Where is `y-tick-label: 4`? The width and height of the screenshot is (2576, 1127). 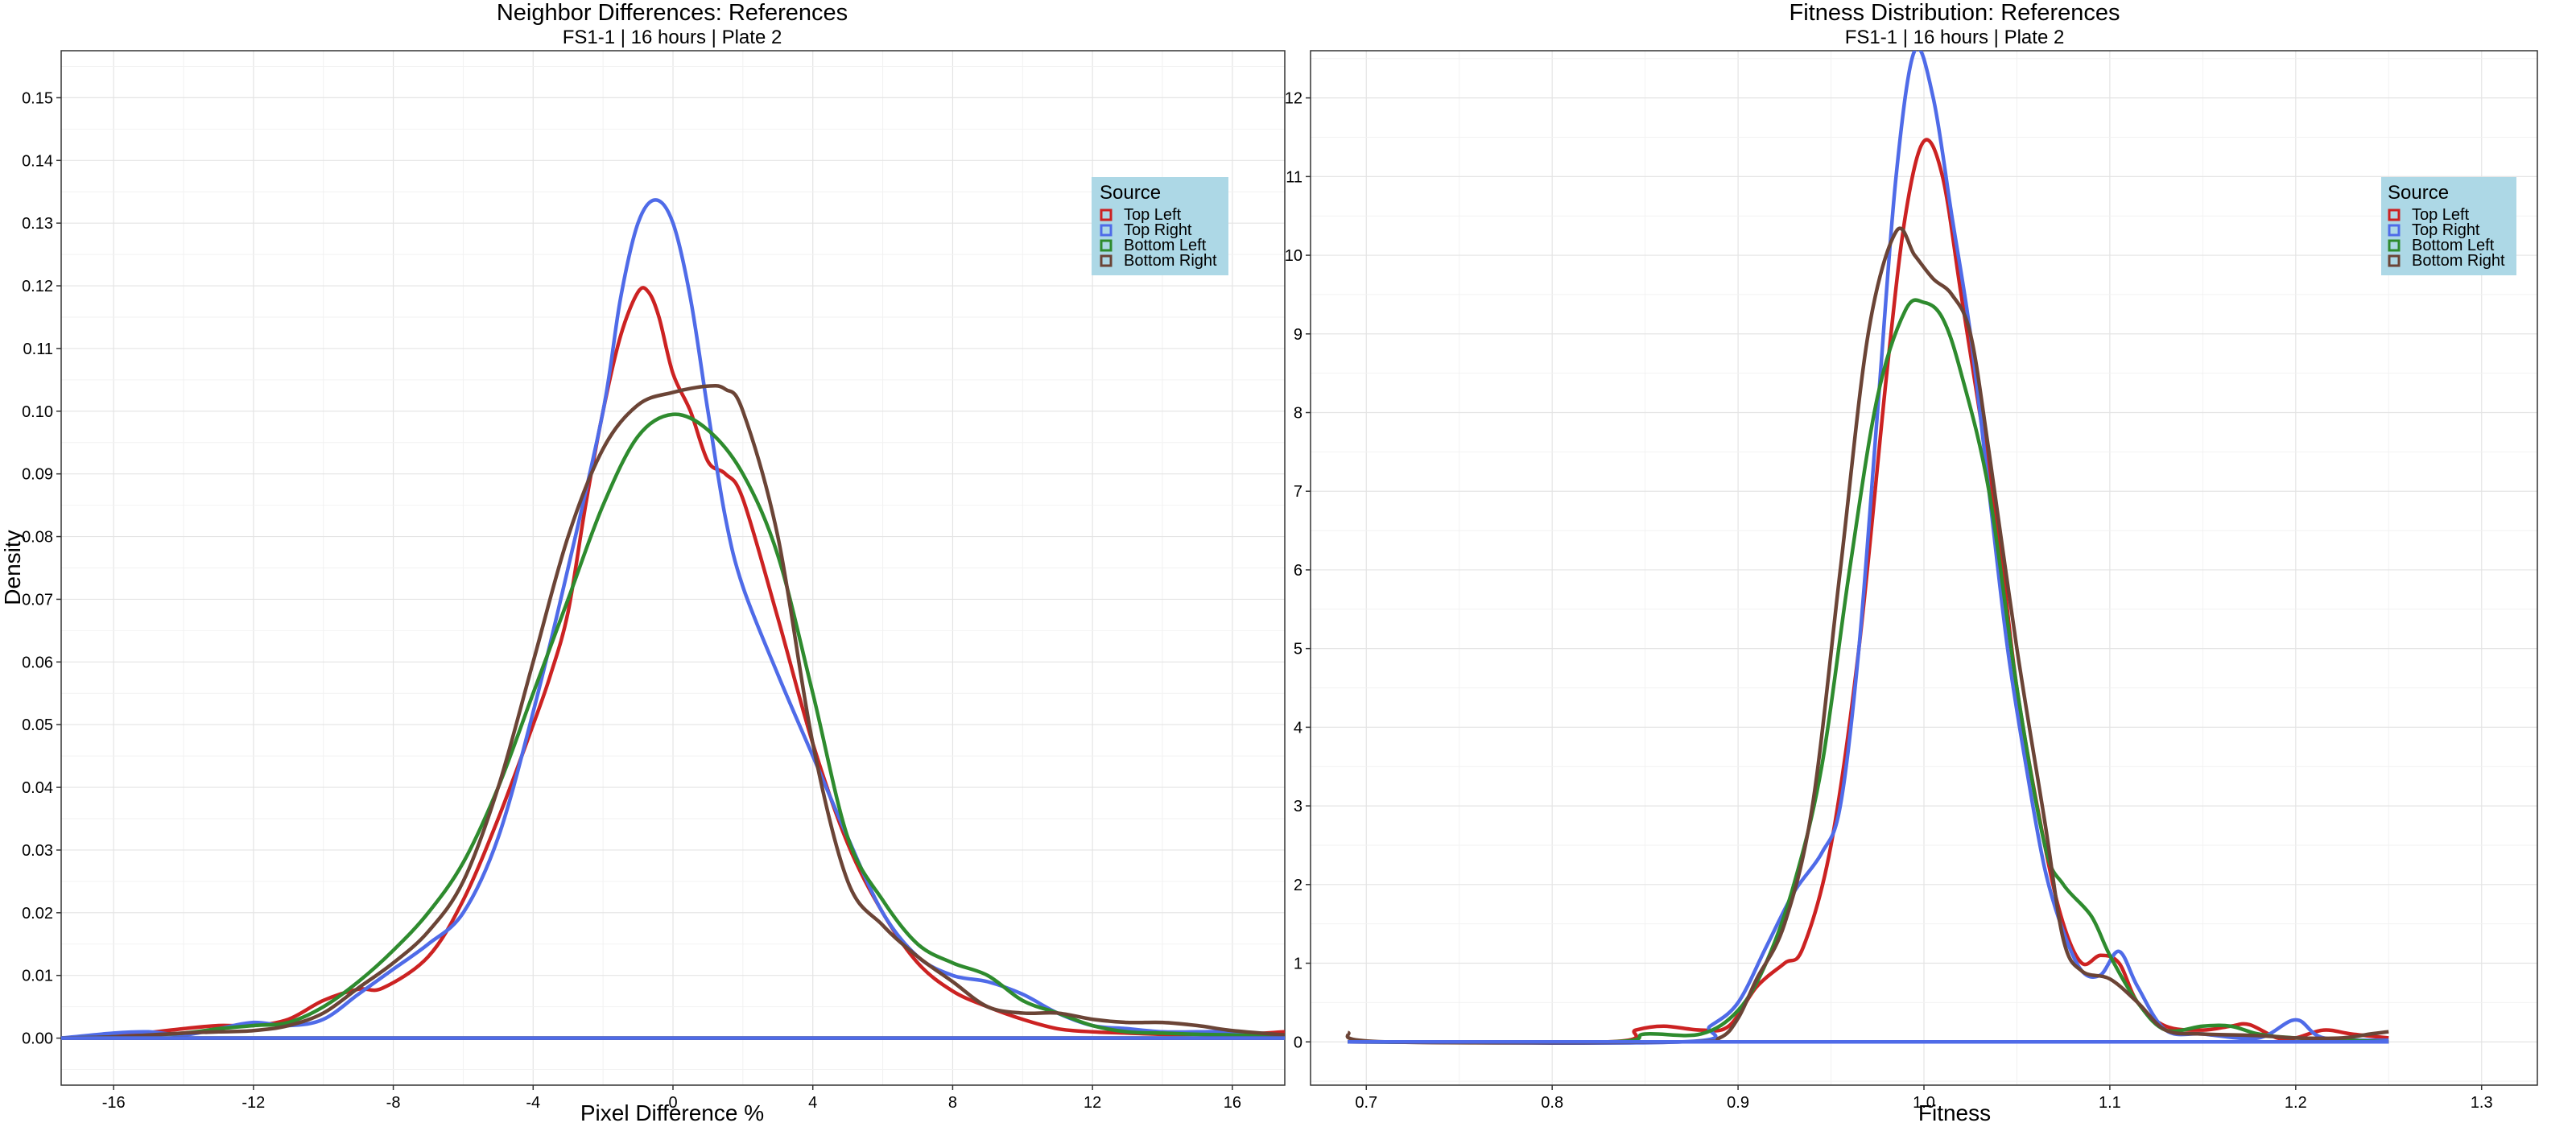 y-tick-label: 4 is located at coordinates (1298, 728).